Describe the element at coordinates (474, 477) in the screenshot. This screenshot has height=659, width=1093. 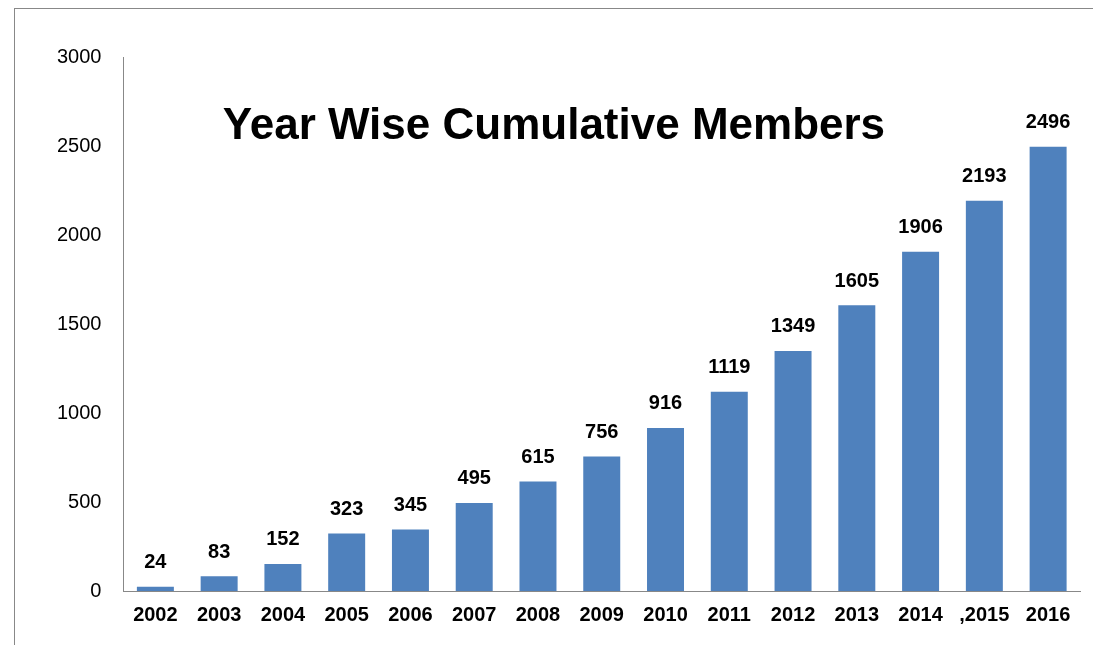
I see `data-label: 495` at that location.